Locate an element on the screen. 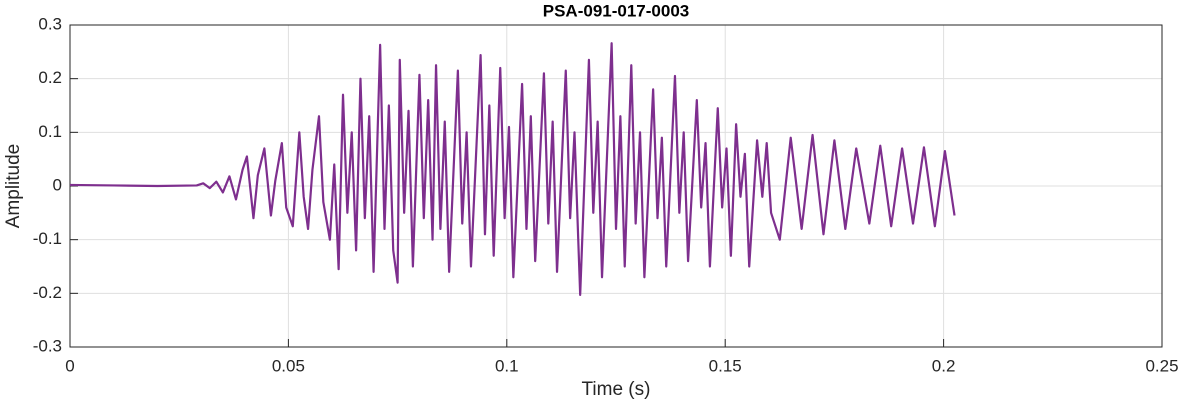 The width and height of the screenshot is (1182, 404). y-tick-label: 0 is located at coordinates (57, 184).